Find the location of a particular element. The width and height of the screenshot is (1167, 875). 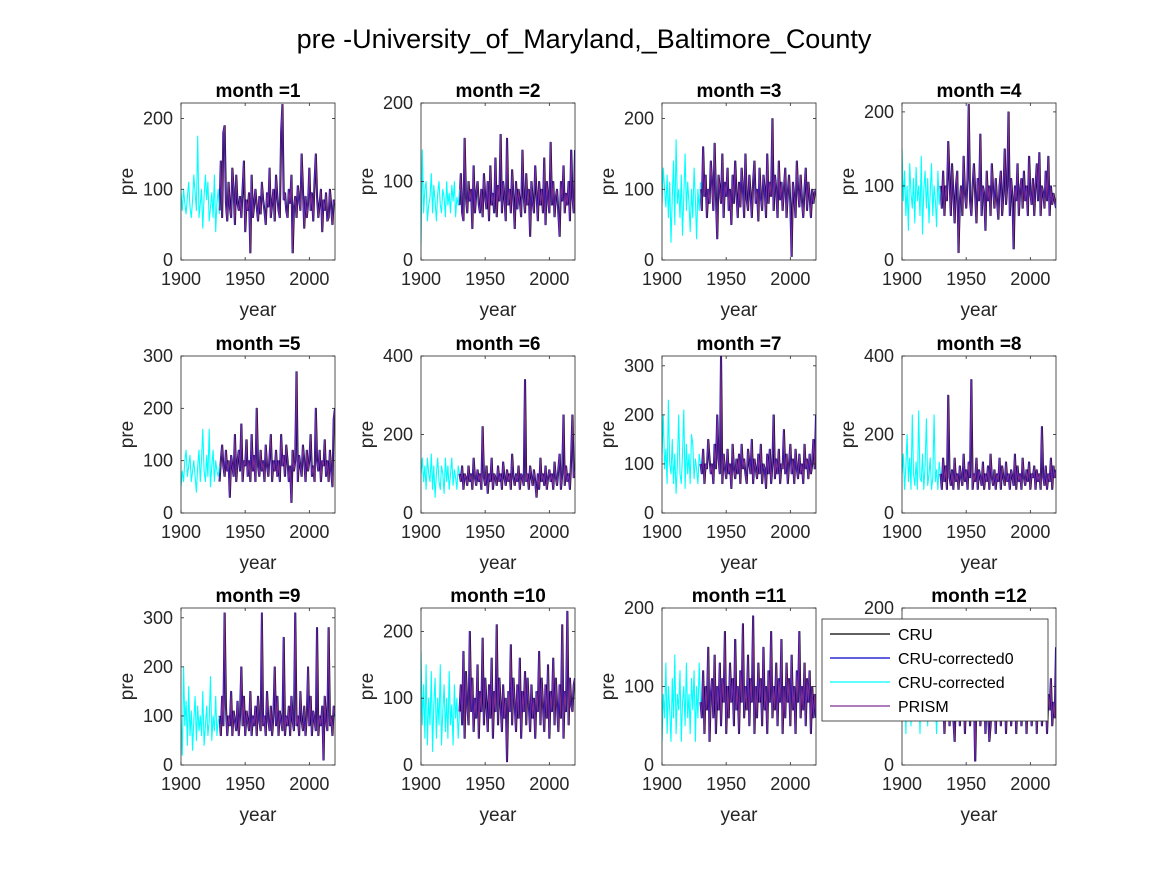

subplot-7: 1900 1950 2000 0 100 200 300 month =7 year pre is located at coordinates (707, 454).